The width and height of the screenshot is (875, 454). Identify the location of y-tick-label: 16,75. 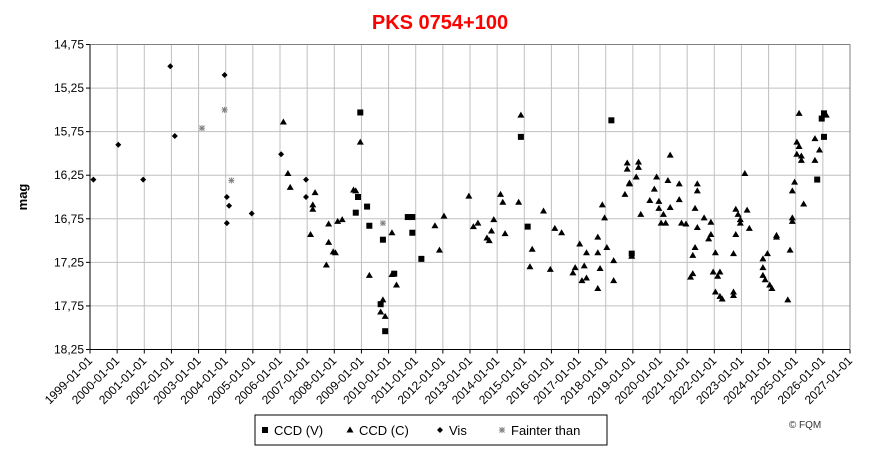
(69, 219).